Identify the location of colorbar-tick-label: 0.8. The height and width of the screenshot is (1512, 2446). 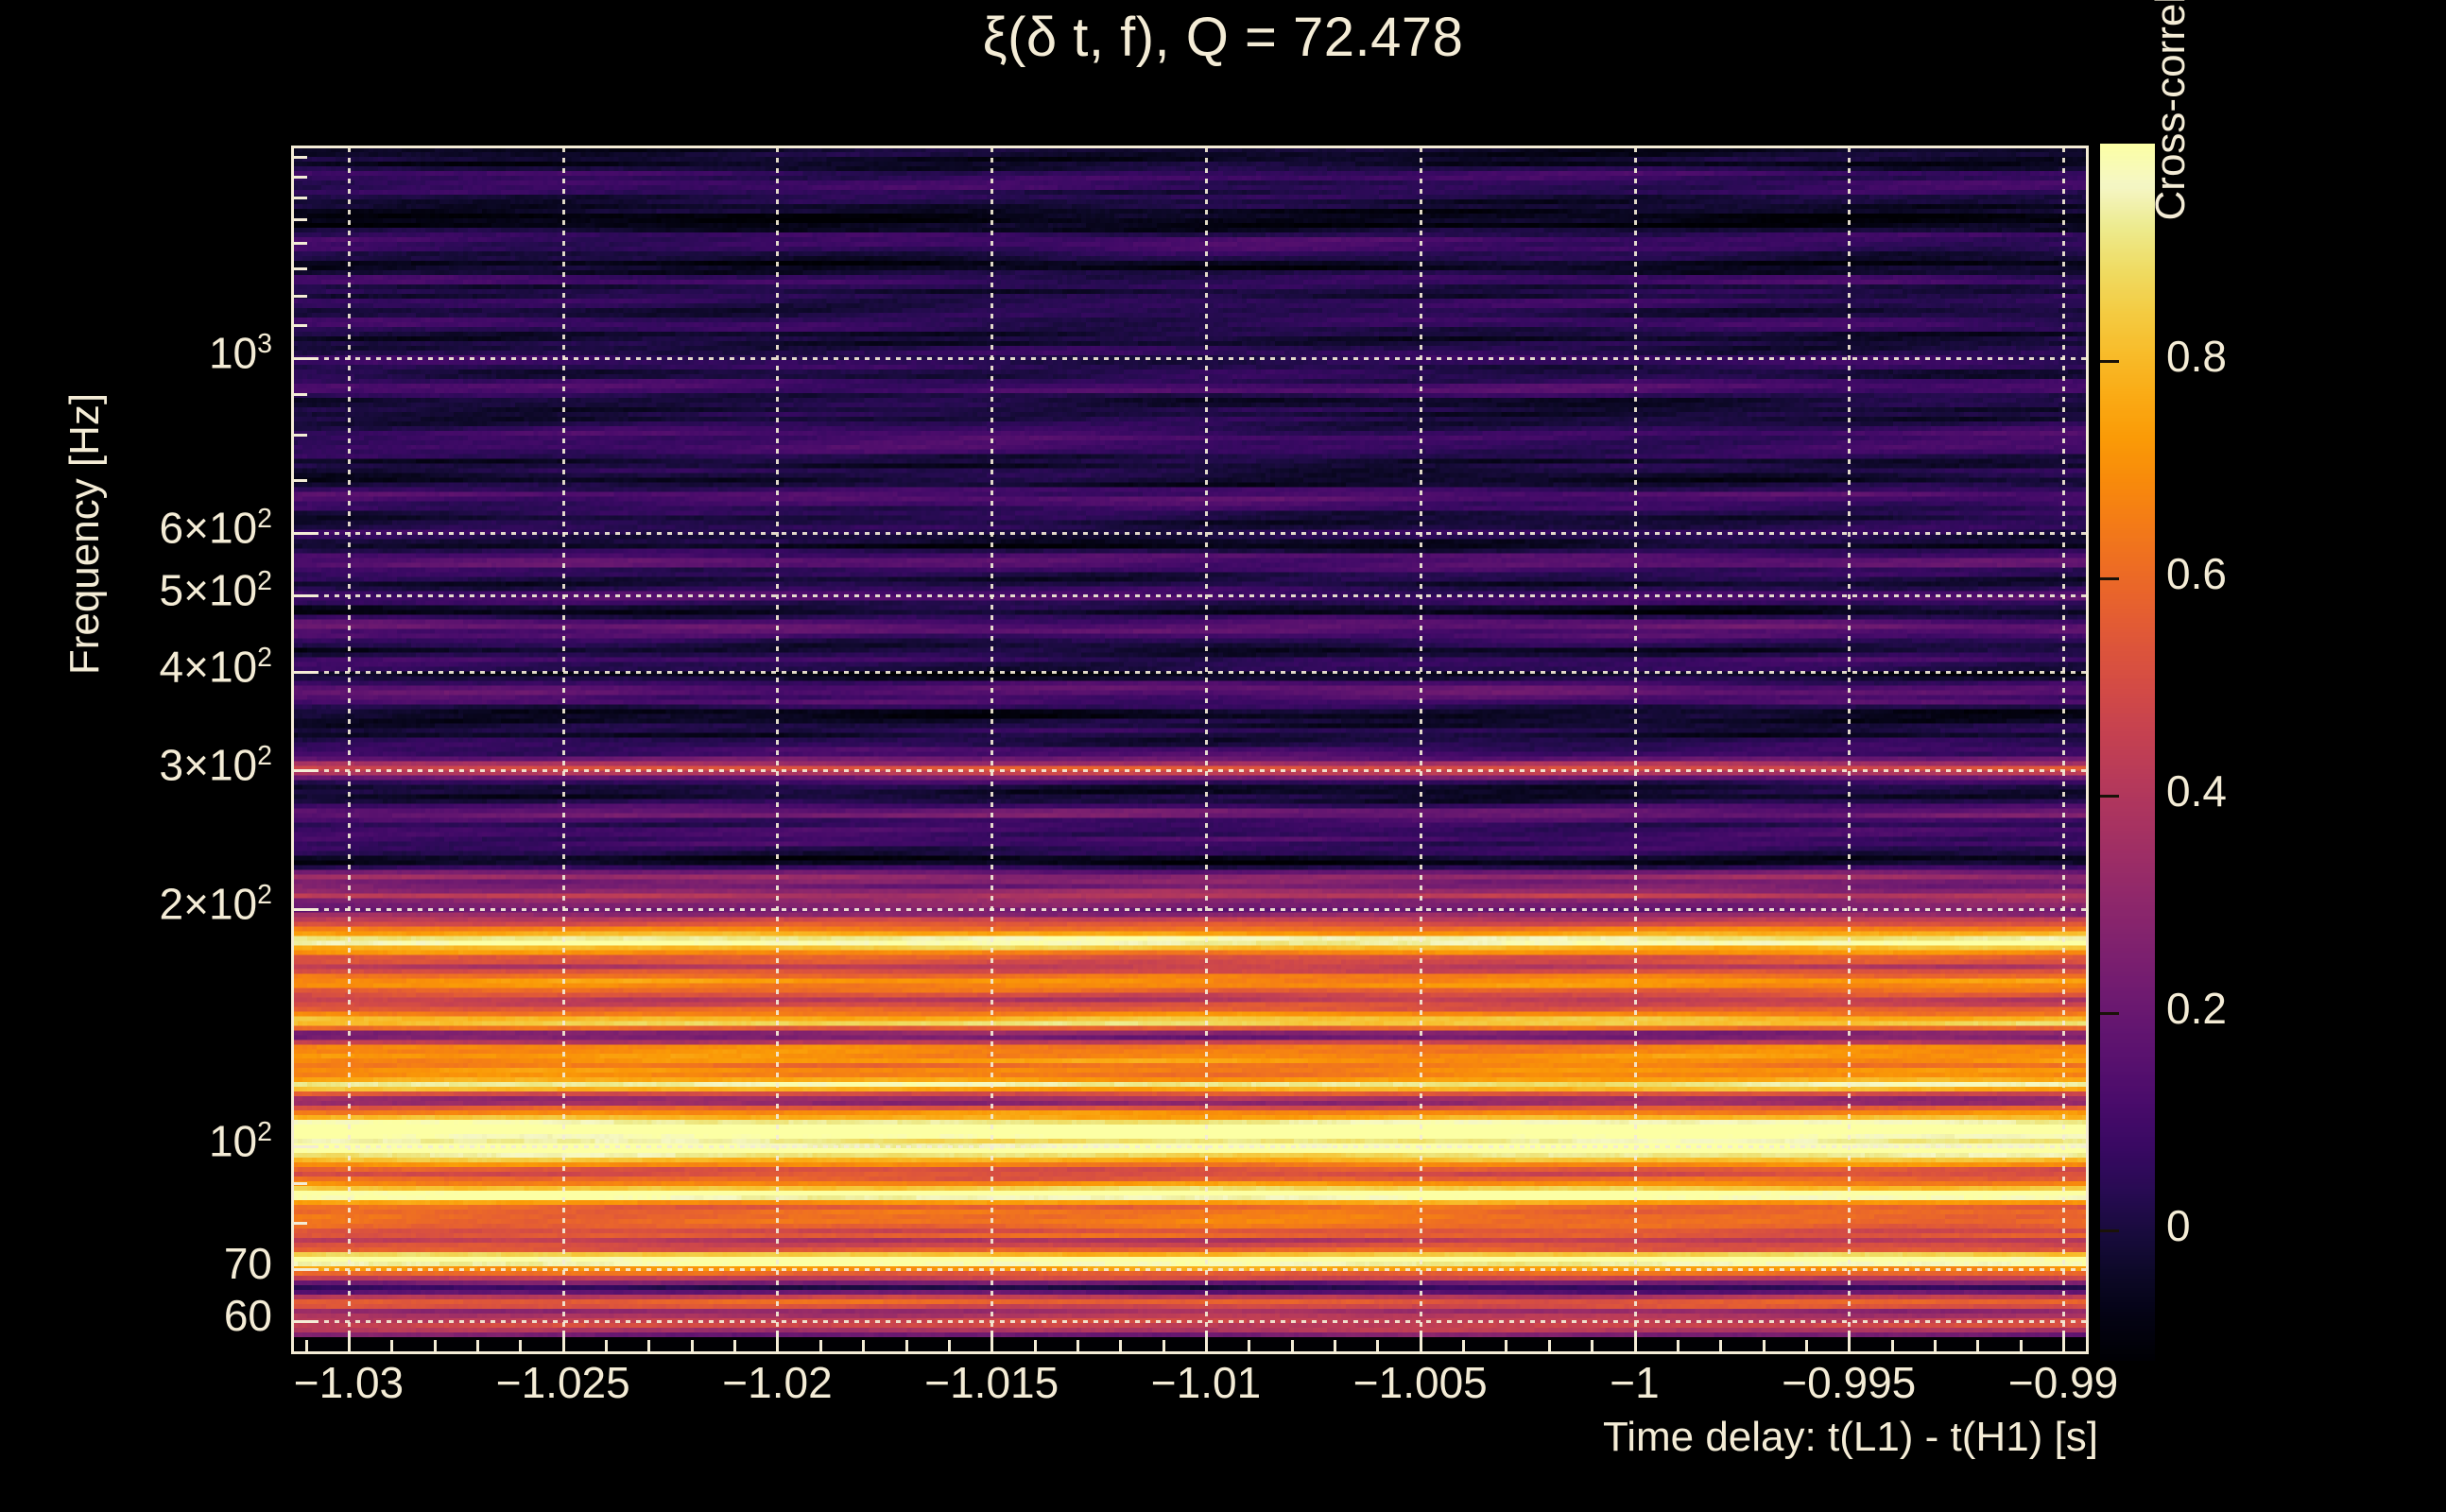
(2196, 356).